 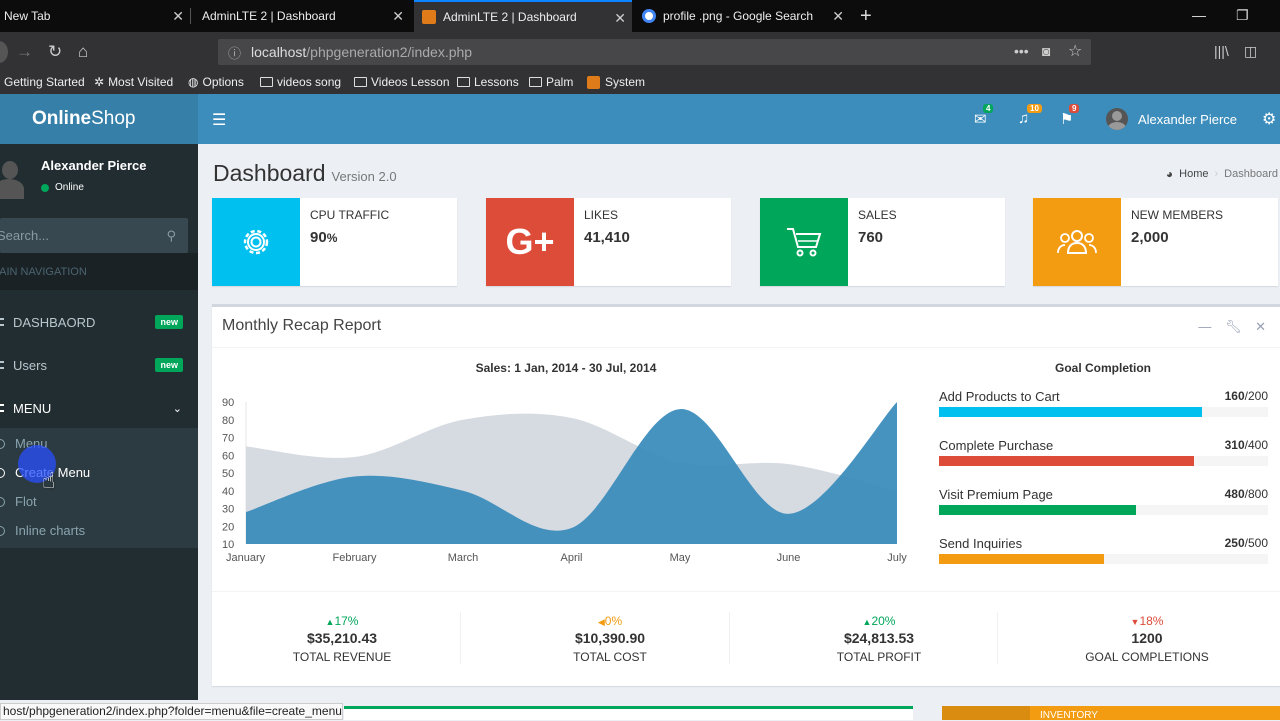 What do you see at coordinates (62, 118) in the screenshot?
I see `logo-bold: Online` at bounding box center [62, 118].